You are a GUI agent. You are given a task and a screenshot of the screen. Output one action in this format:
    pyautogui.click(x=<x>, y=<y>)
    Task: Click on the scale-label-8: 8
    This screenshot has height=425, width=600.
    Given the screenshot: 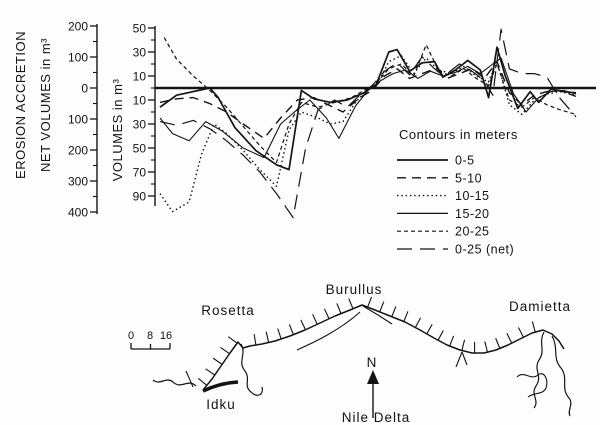 What is the action you would take?
    pyautogui.click(x=150, y=336)
    